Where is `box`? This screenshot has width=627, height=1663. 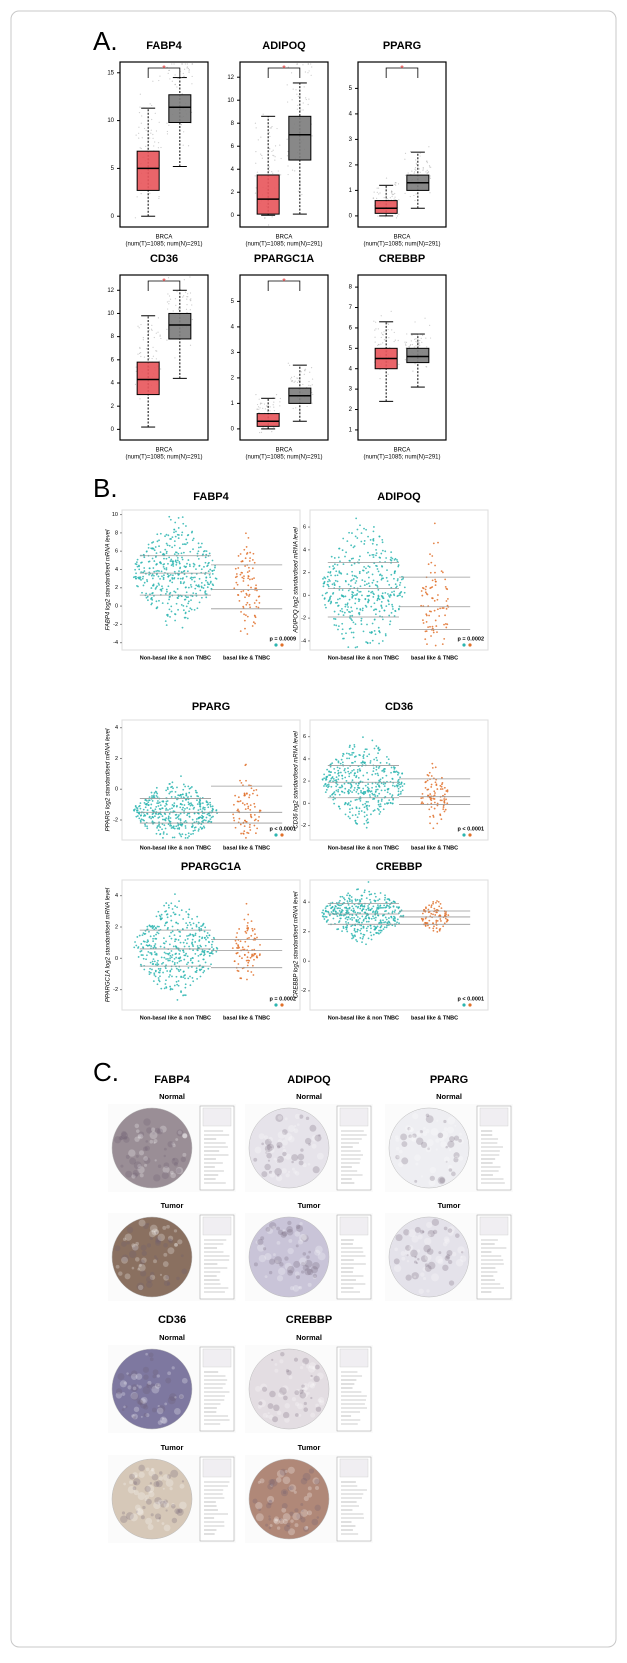 box is located at coordinates (180, 326).